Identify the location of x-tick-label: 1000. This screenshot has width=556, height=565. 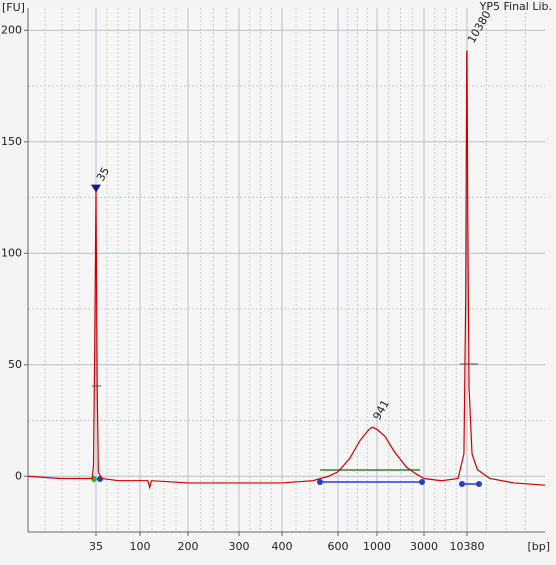
(377, 546).